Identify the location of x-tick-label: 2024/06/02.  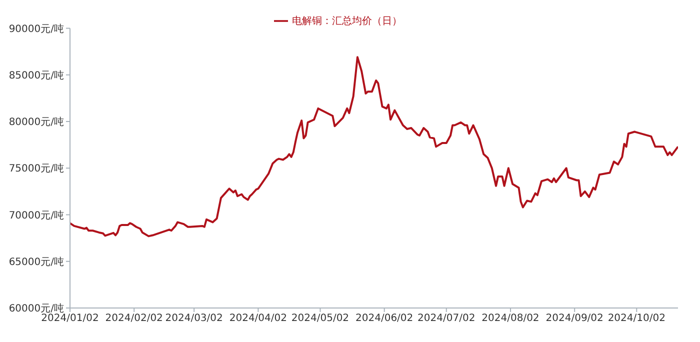
(385, 318).